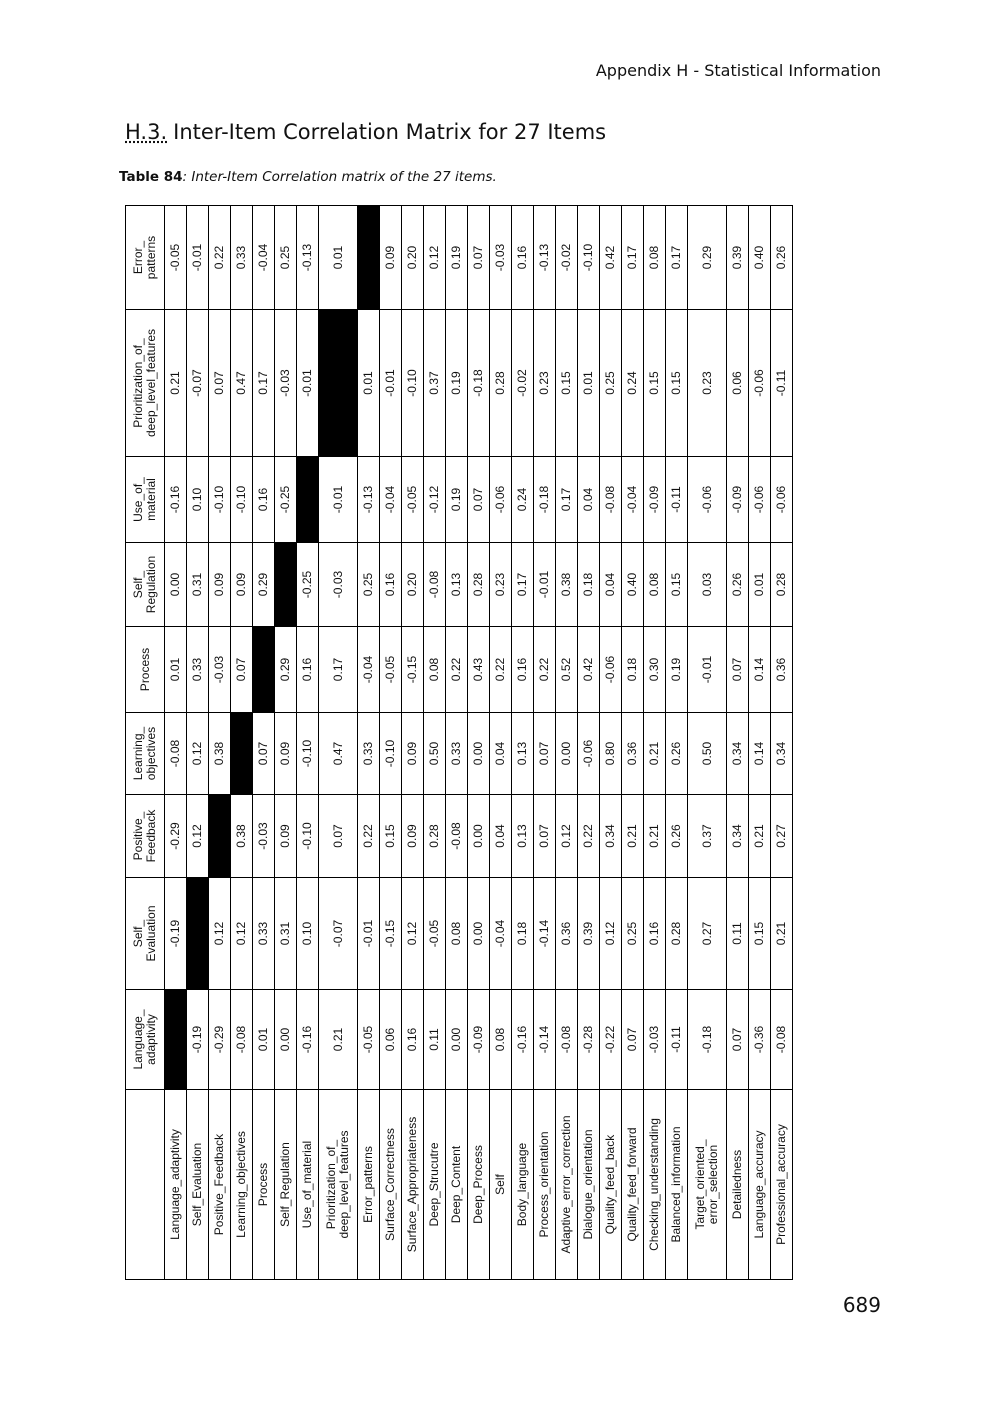 The image size is (1000, 1415). I want to click on value-cell: 0.42, so click(588, 669).